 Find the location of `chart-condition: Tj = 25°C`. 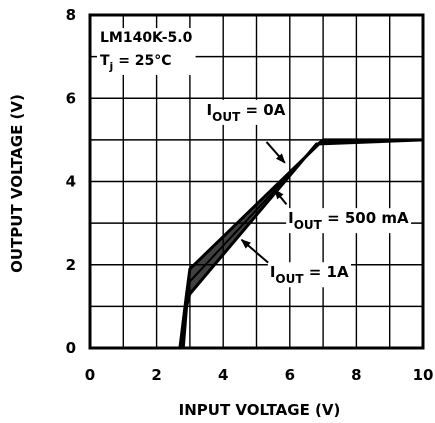

chart-condition: Tj = 25°C is located at coordinates (136, 63).